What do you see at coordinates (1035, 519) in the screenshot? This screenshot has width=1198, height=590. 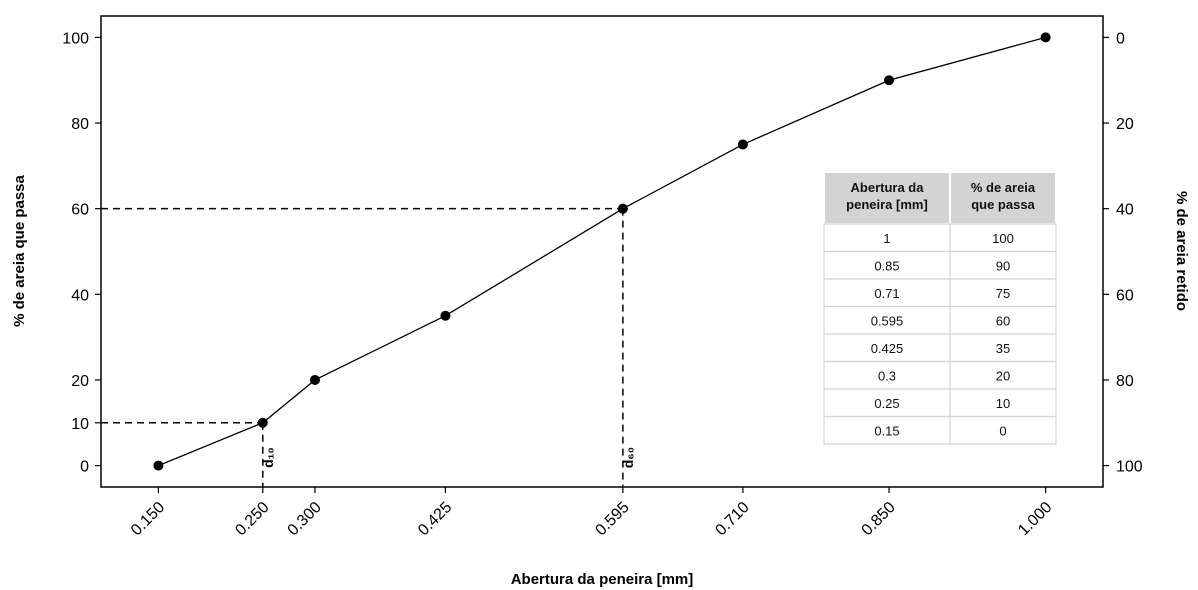 I see `x-tick-label: 1.000` at bounding box center [1035, 519].